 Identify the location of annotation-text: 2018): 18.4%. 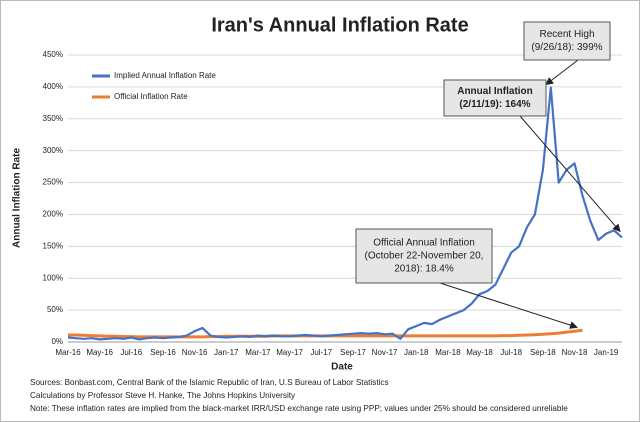
(424, 269).